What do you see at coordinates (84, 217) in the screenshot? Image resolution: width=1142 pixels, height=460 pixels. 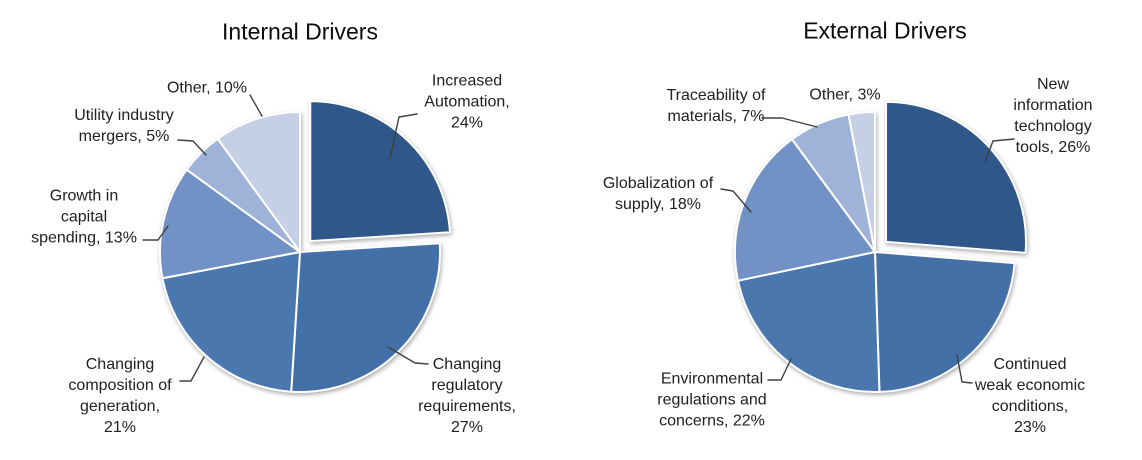 I see `slice-label-growth-in-capital-spending: Growth in capital spending, 13%` at bounding box center [84, 217].